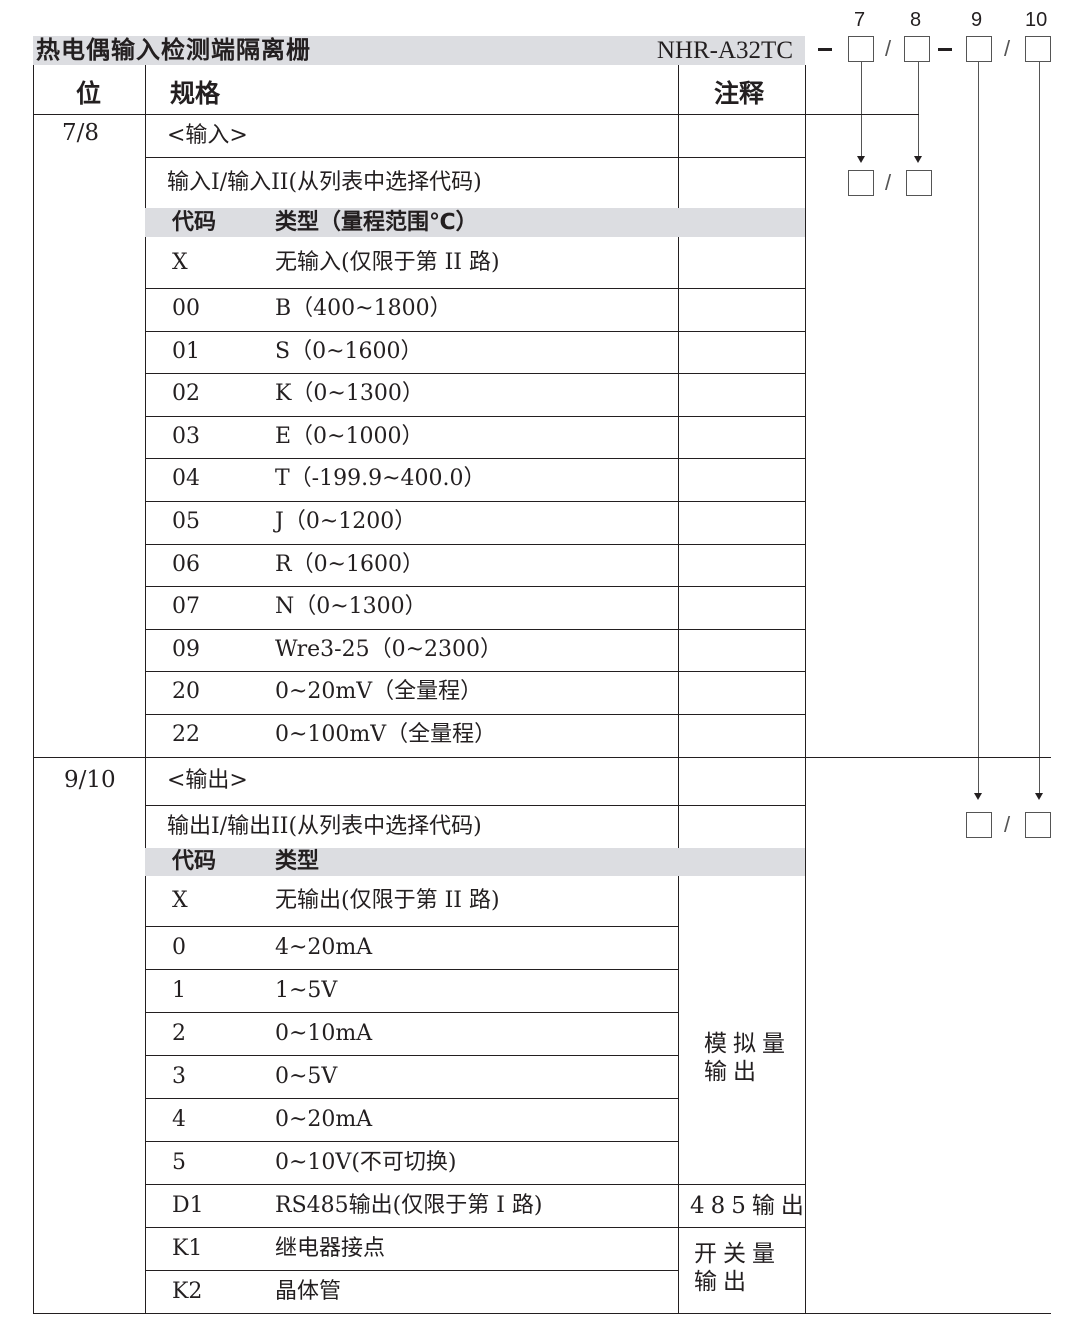 The width and height of the screenshot is (1080, 1339). I want to click on row-type: R（0~1600）, so click(349, 564).